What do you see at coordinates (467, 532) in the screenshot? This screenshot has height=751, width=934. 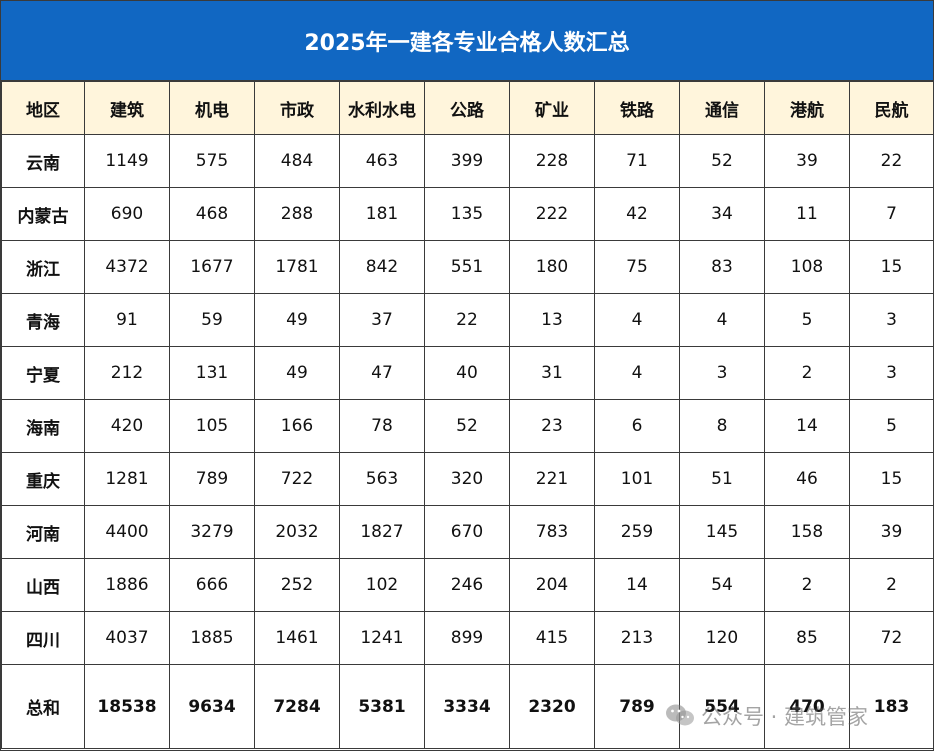 I see `count-cell: 670` at bounding box center [467, 532].